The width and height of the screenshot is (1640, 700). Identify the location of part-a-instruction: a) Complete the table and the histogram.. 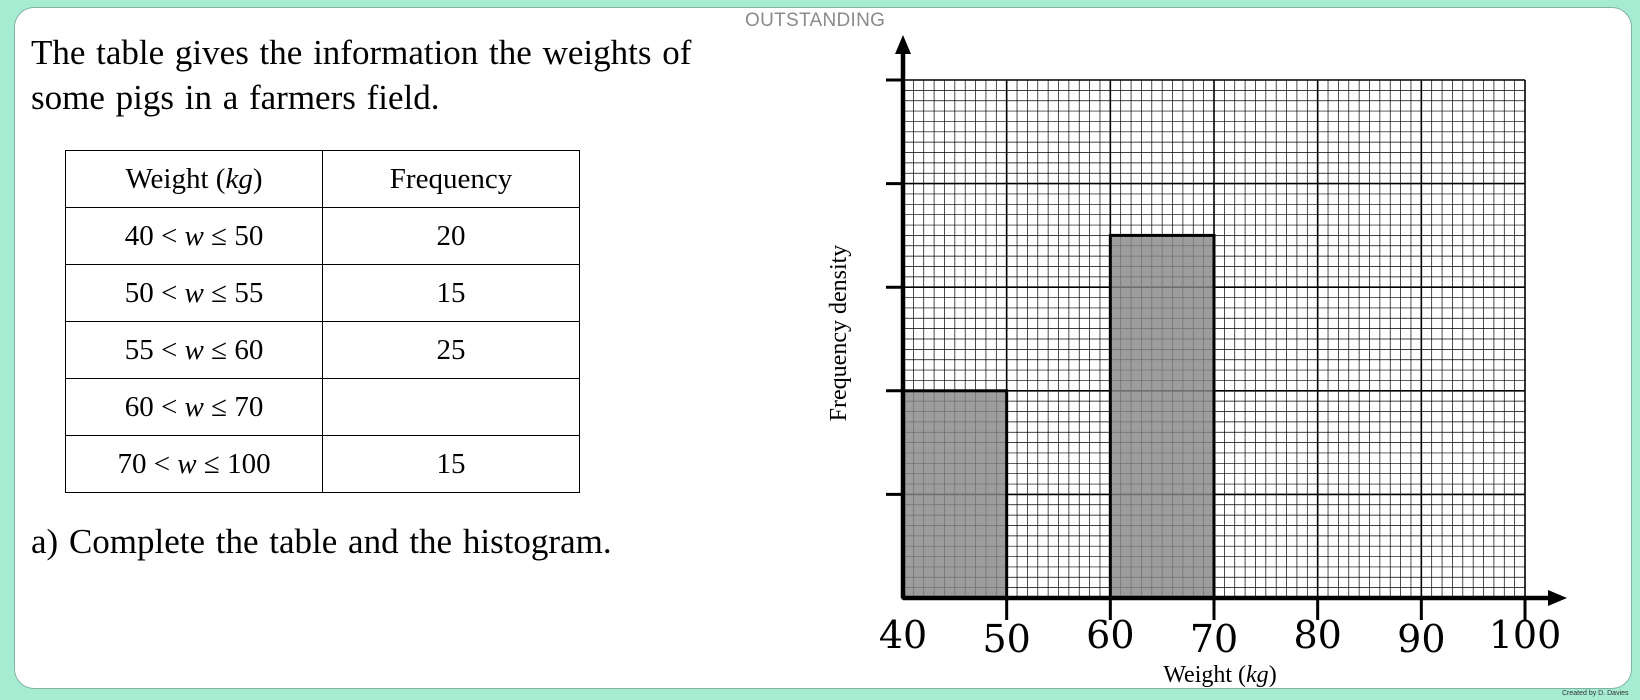
(321, 541).